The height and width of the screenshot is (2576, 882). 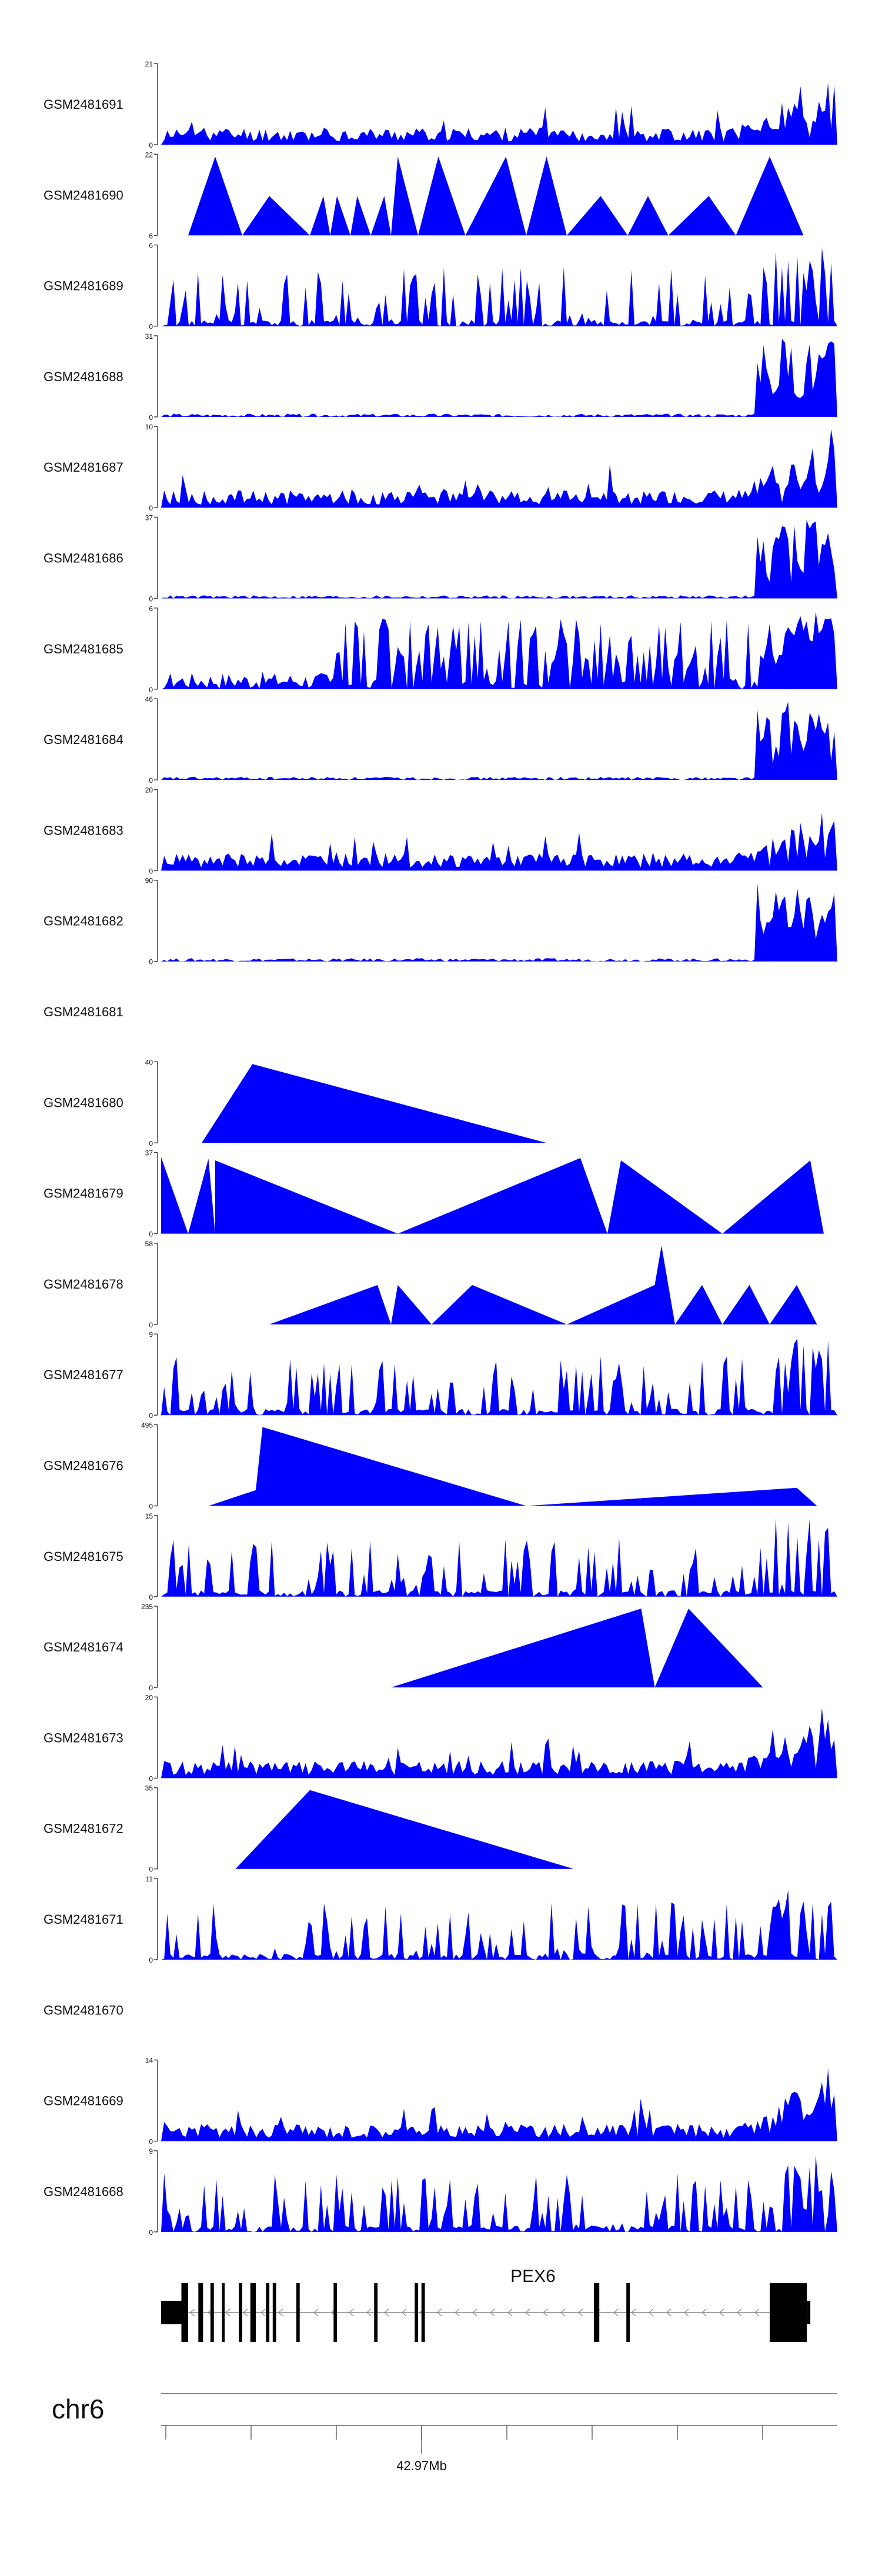 What do you see at coordinates (83, 1737) in the screenshot?
I see `track-label: GSM2481673` at bounding box center [83, 1737].